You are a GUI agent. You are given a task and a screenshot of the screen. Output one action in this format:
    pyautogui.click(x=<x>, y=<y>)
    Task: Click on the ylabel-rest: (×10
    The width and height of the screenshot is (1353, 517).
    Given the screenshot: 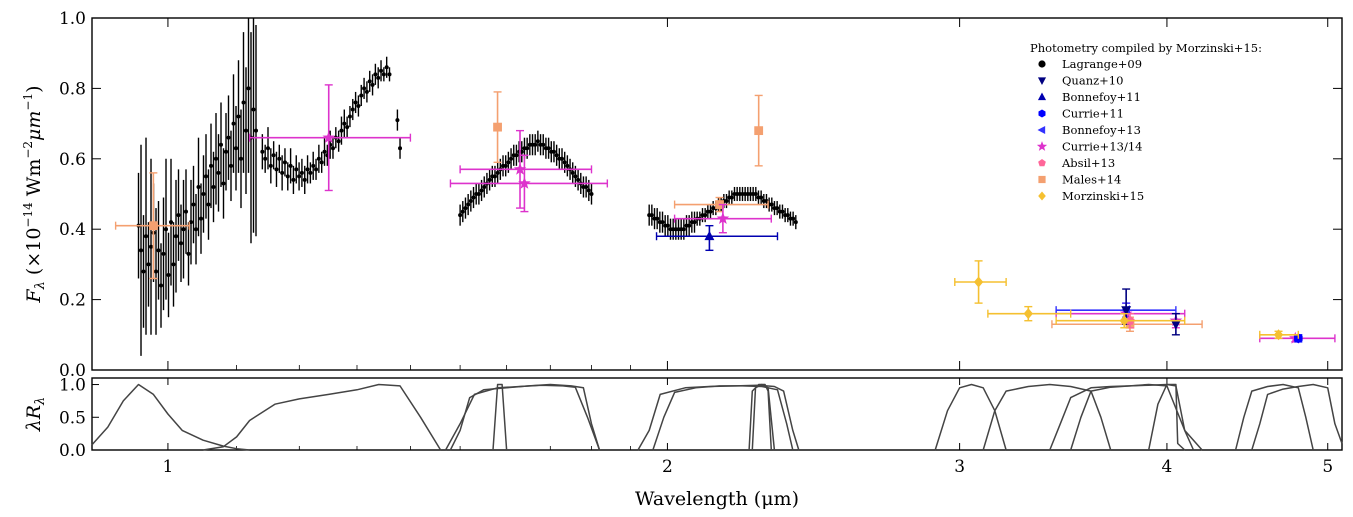 What is the action you would take?
    pyautogui.click(x=34, y=255)
    